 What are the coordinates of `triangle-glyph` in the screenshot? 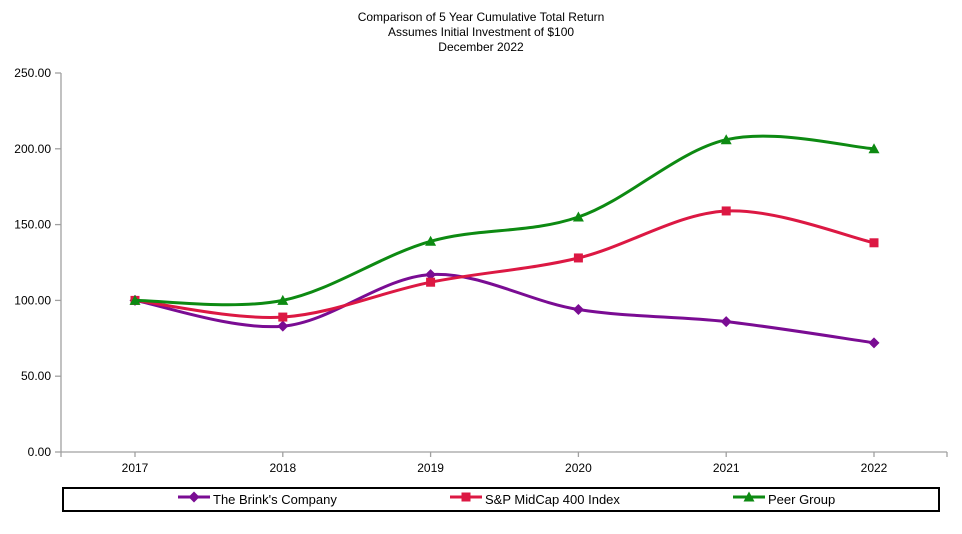 It's located at (749, 496).